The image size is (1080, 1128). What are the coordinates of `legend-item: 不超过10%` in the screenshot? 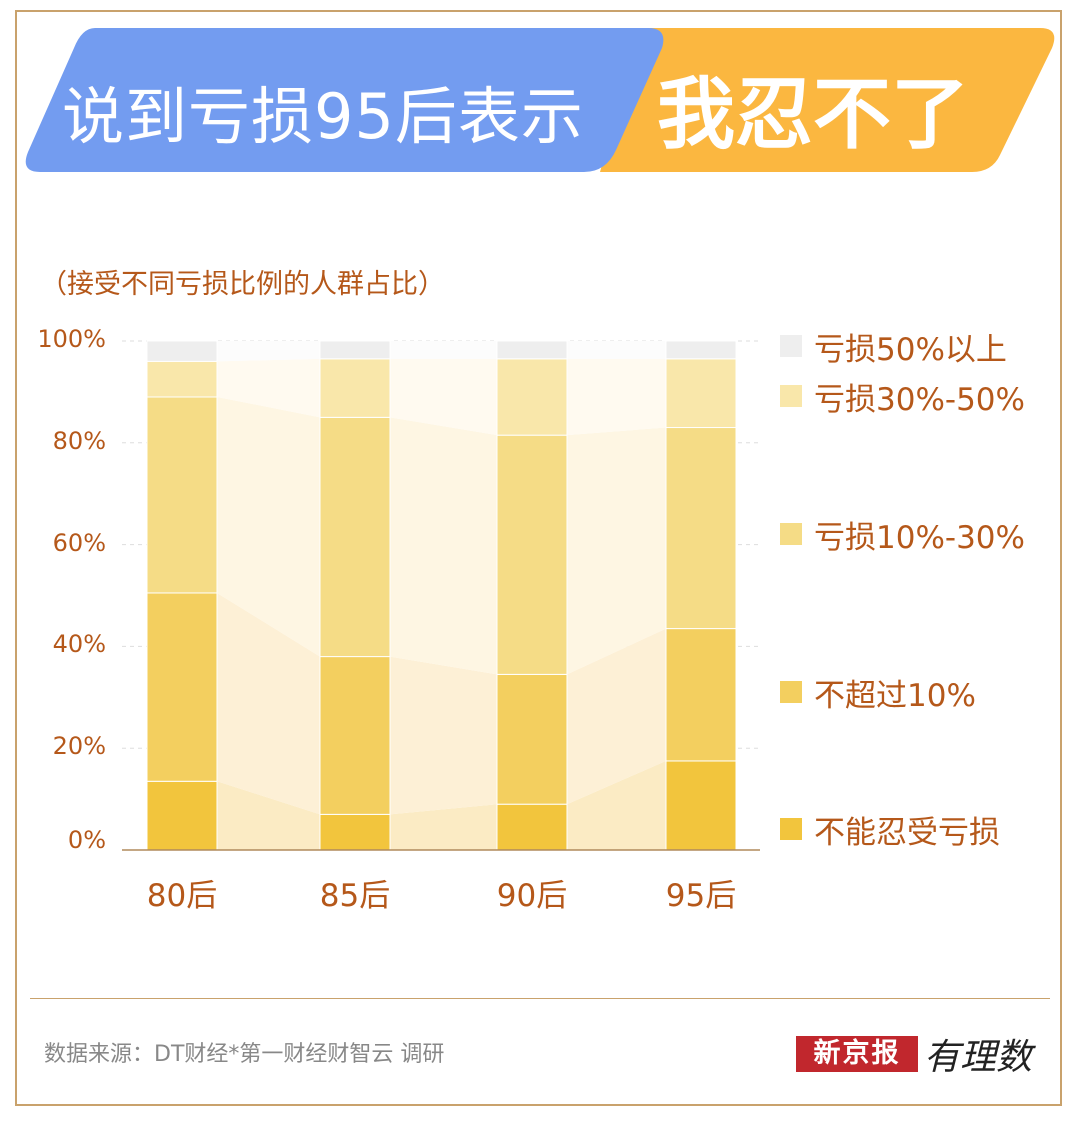 It's located at (878, 695).